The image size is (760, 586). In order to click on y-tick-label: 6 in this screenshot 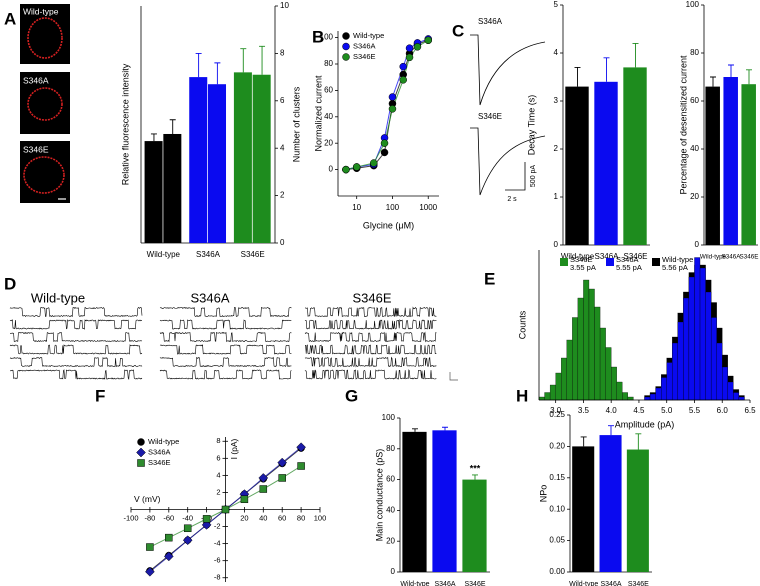, I will do `click(218, 457)`.